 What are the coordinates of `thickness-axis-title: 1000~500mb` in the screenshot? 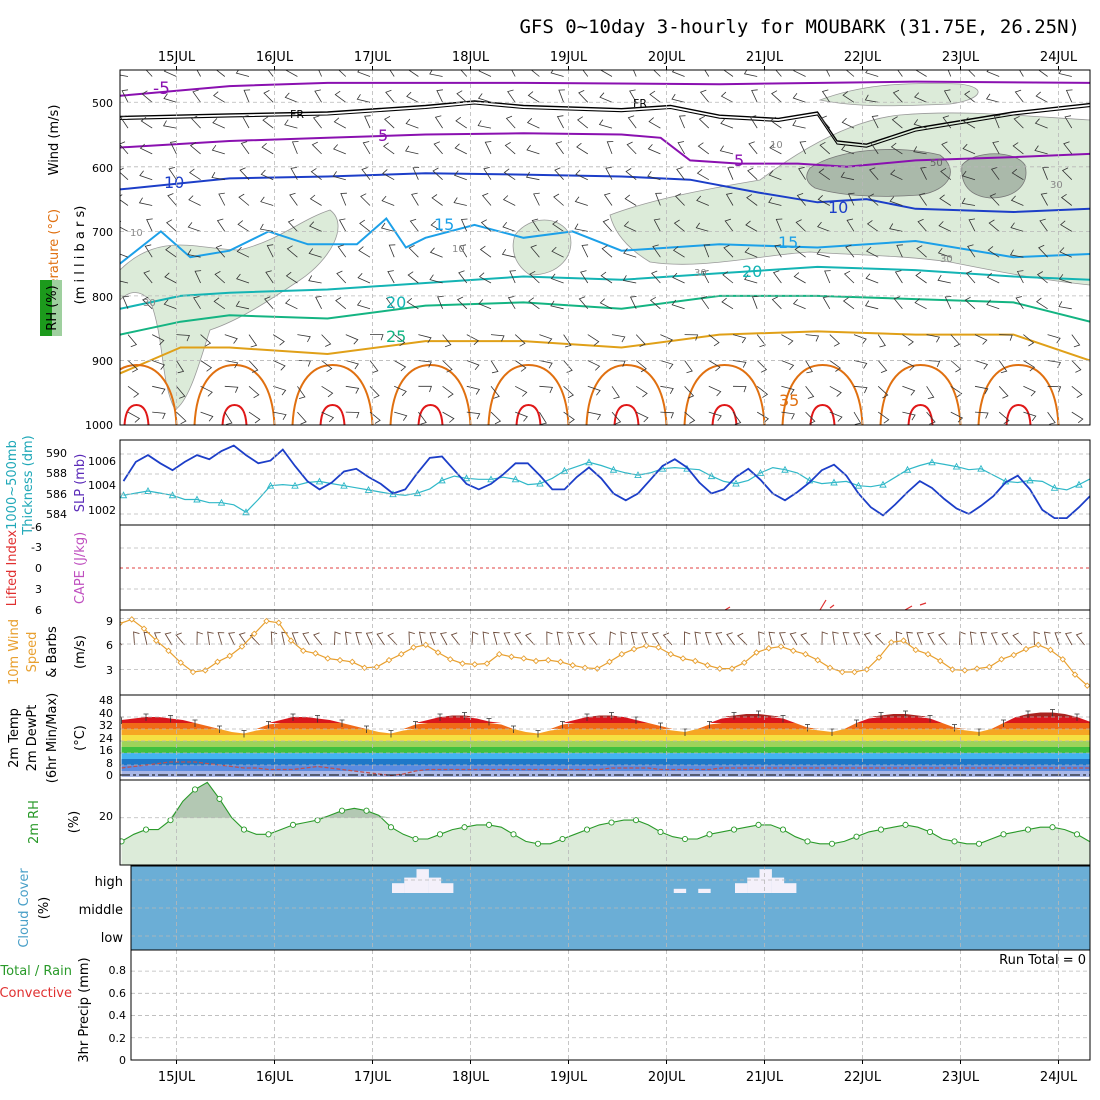 It's located at (12, 485).